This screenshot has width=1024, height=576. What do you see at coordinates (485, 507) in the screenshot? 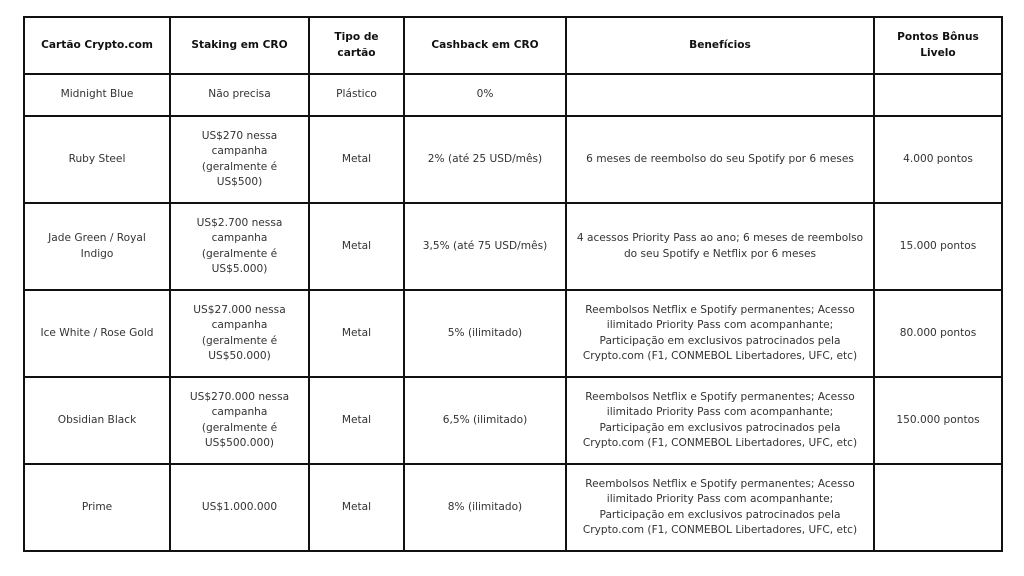
I see `cell-cashback: 8% (ilimitado)` at bounding box center [485, 507].